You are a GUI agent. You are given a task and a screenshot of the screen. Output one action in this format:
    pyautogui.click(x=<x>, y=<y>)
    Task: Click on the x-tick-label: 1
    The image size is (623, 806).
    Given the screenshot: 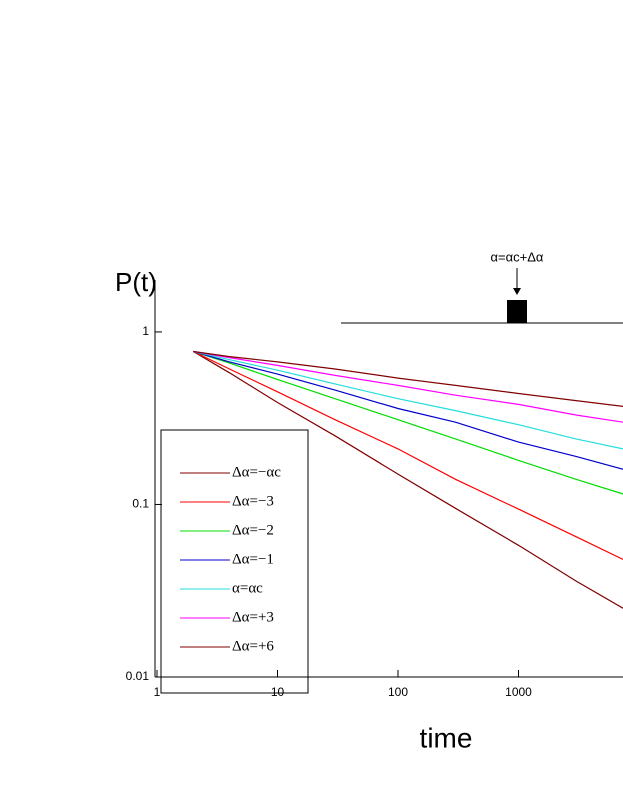 What is the action you would take?
    pyautogui.click(x=157, y=692)
    